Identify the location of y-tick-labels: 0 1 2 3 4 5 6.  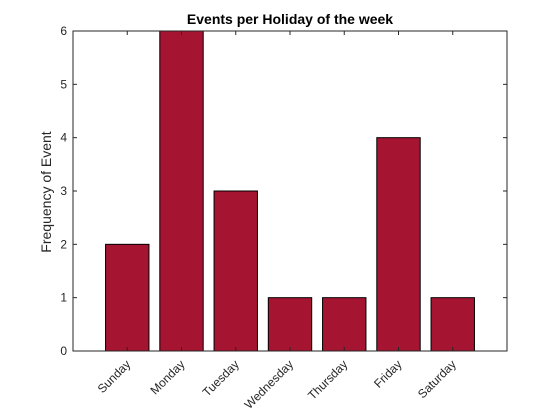
(63, 191).